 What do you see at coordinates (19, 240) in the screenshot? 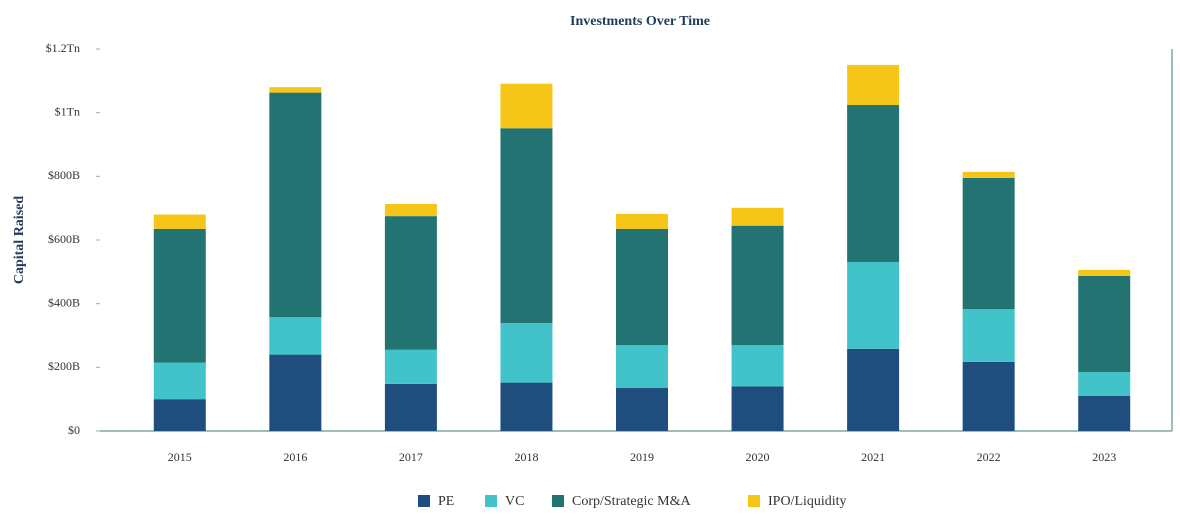
I see `y-axis-label: Capital Raised` at bounding box center [19, 240].